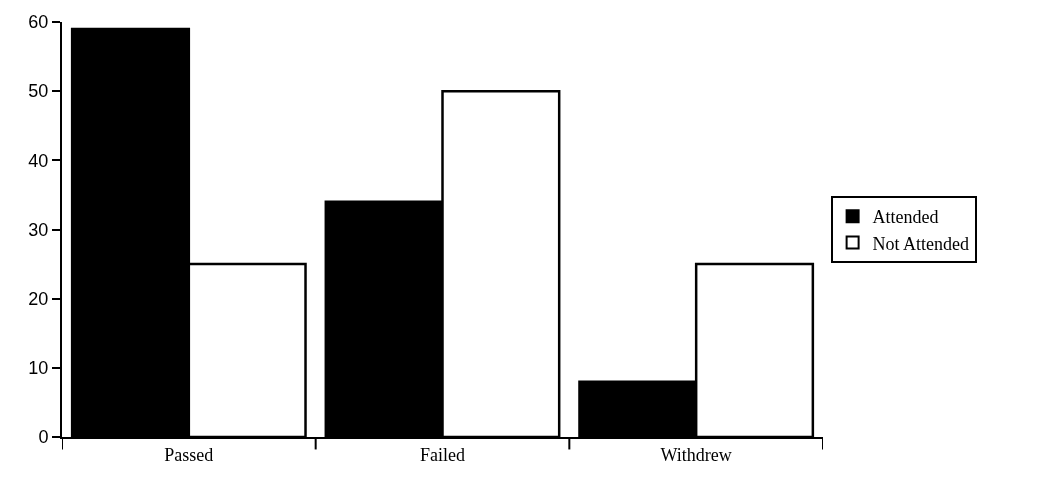 The height and width of the screenshot is (487, 1053). Describe the element at coordinates (38, 368) in the screenshot. I see `y-tick-label: 10` at that location.